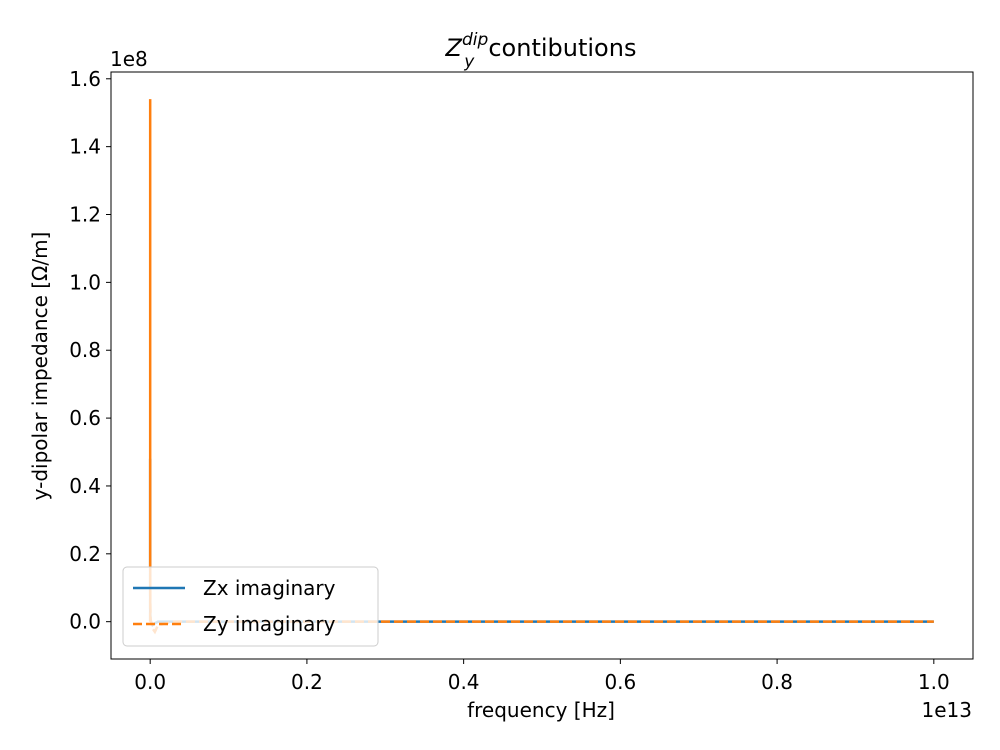 The image size is (1000, 750). I want to click on chart-title: Zdip y contibutions, so click(541, 51).